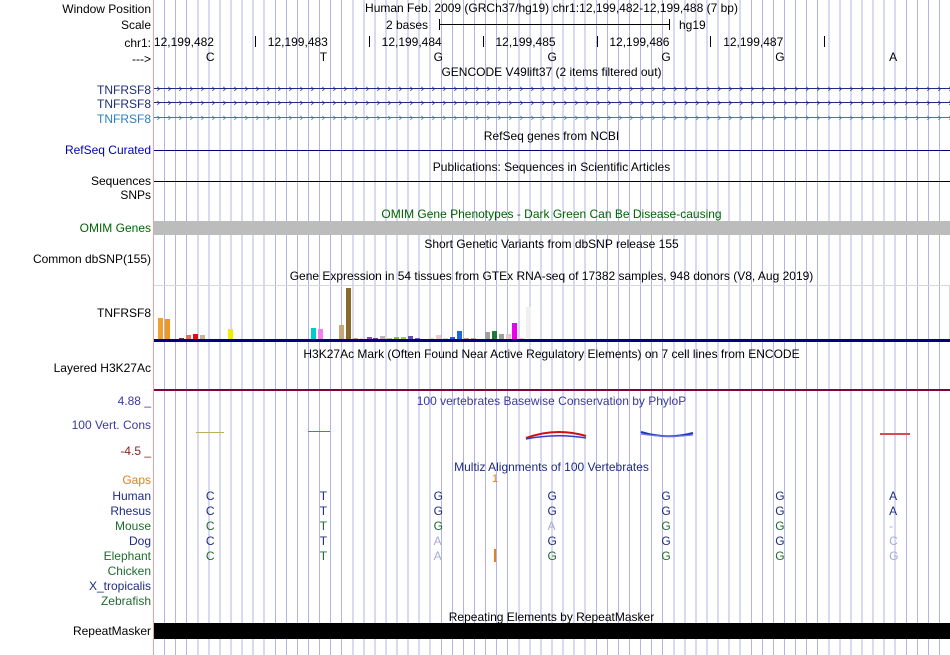 The image size is (950, 655). What do you see at coordinates (132, 526) in the screenshot?
I see `species-label-mouse: Mouse` at bounding box center [132, 526].